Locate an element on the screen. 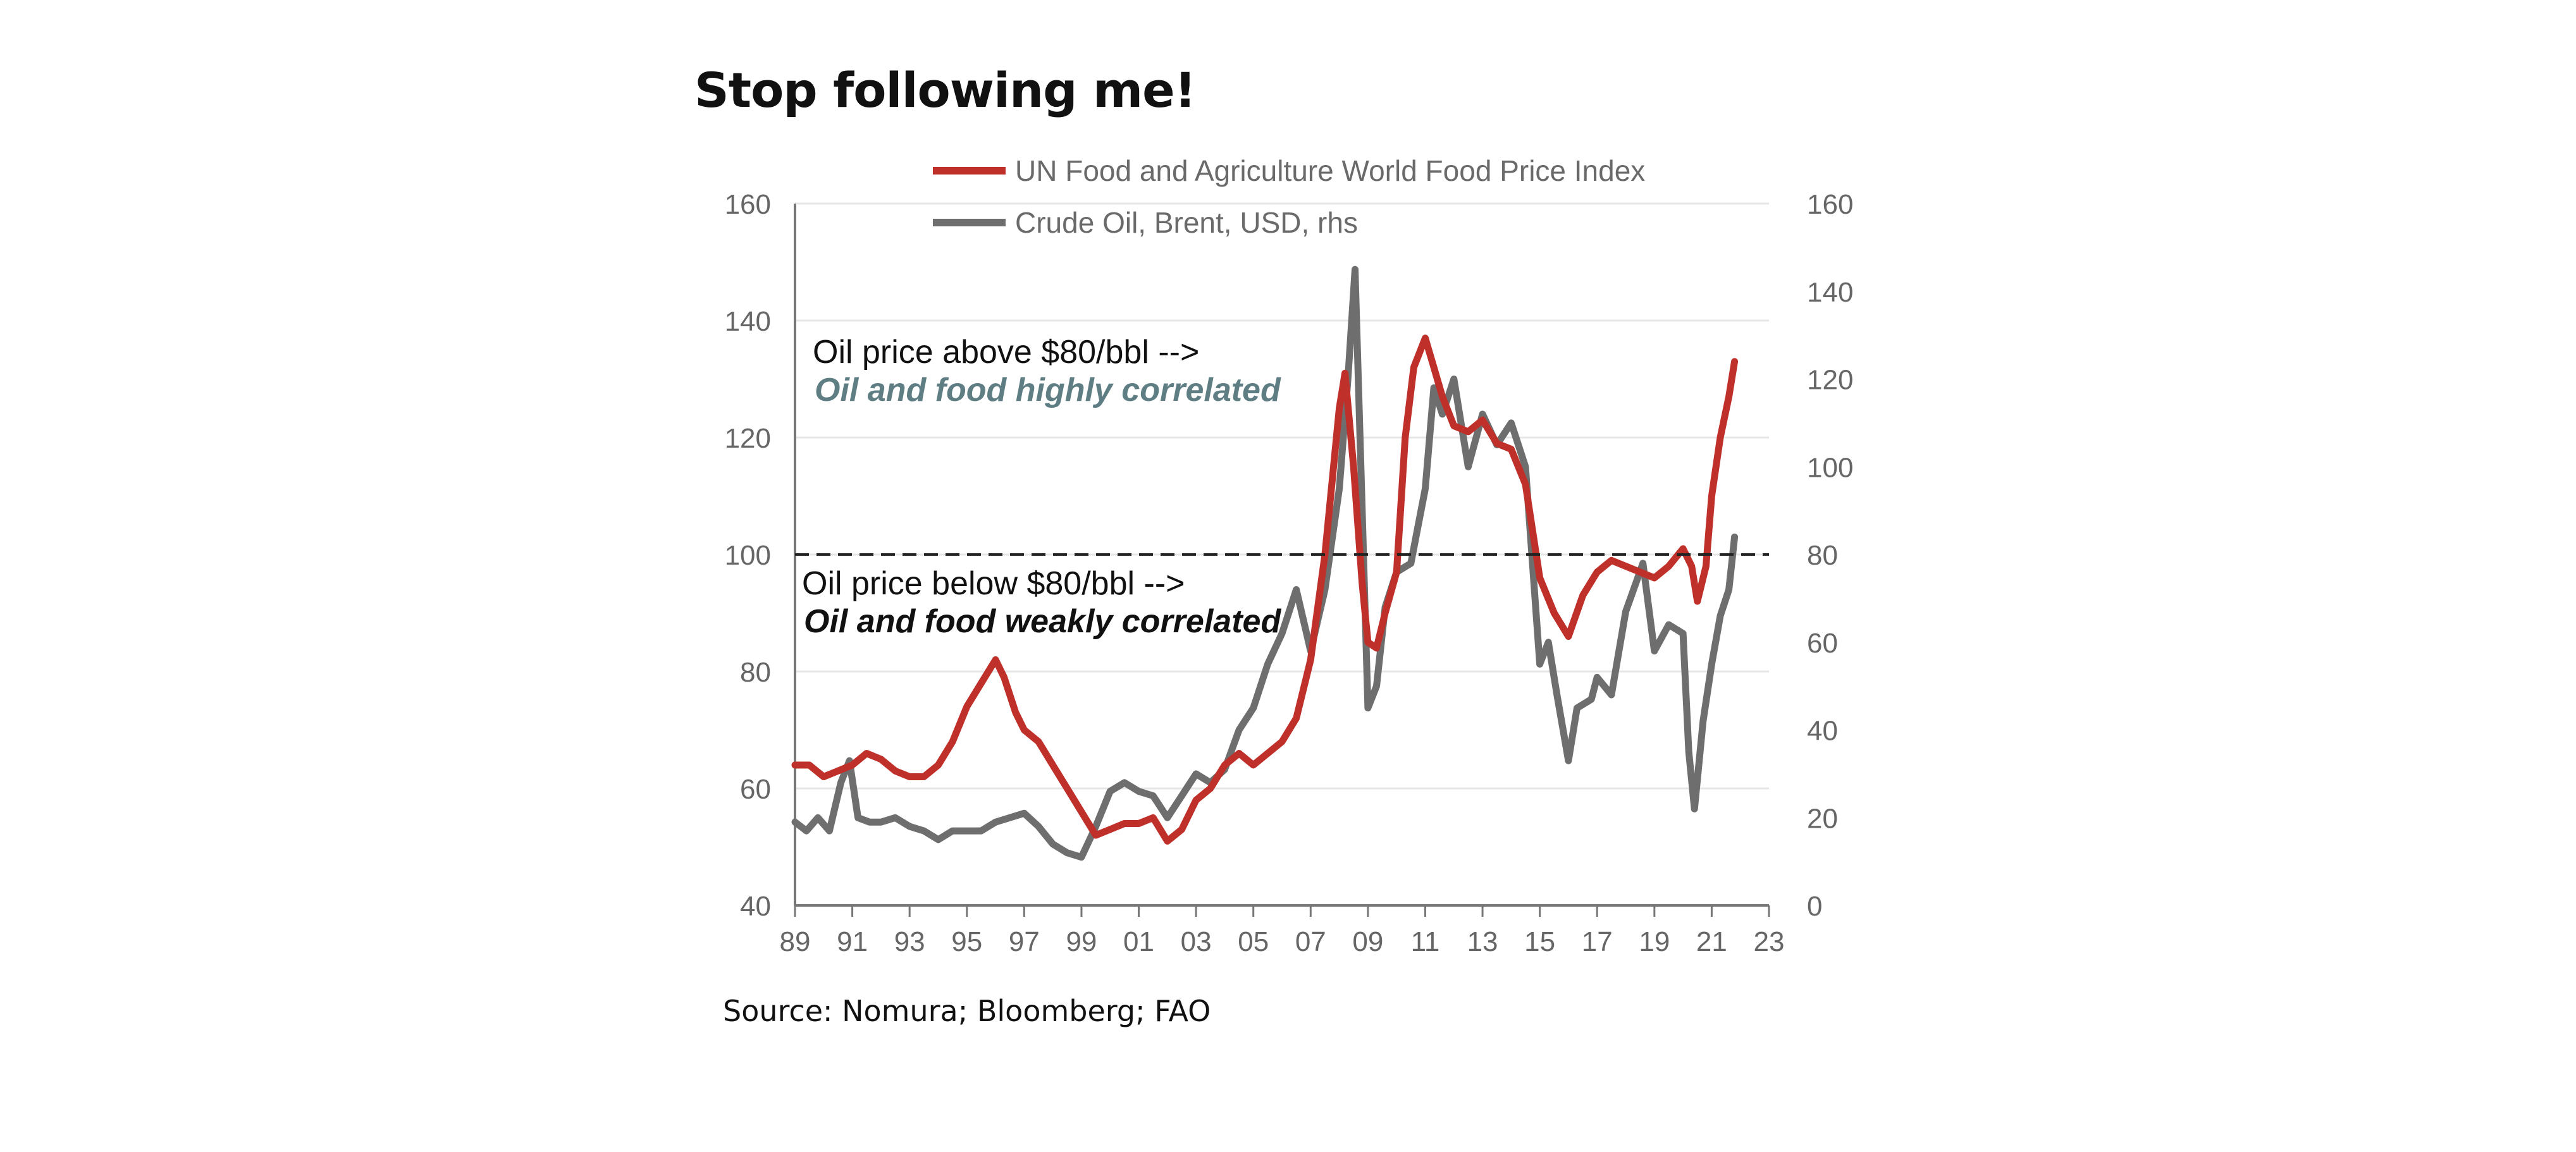  legend-label-oil: Crude Oil, Brent, USD, rhs is located at coordinates (1186, 222).